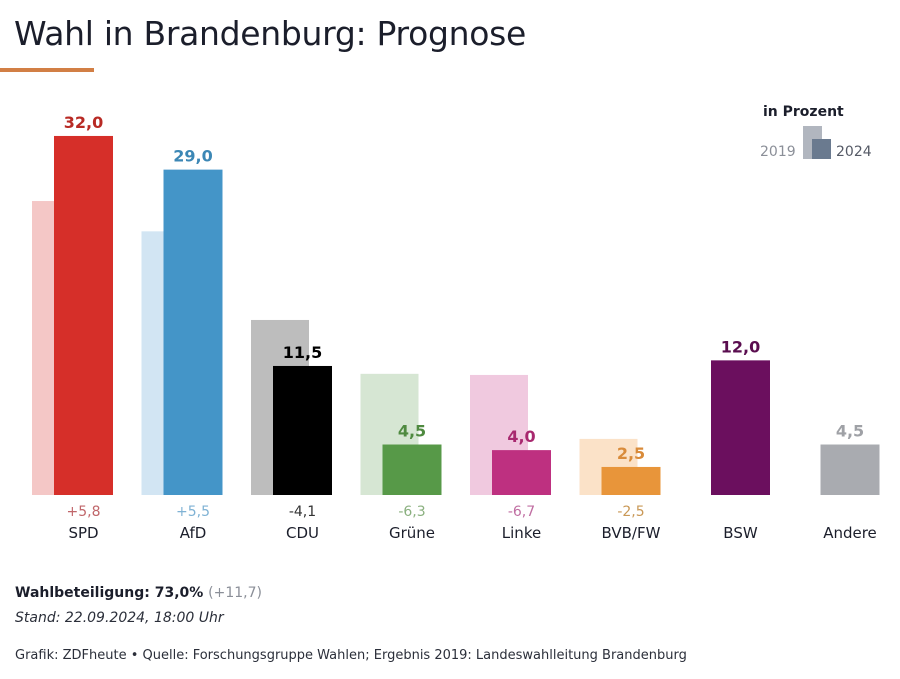  I want to click on title-accent-line, so click(47, 70).